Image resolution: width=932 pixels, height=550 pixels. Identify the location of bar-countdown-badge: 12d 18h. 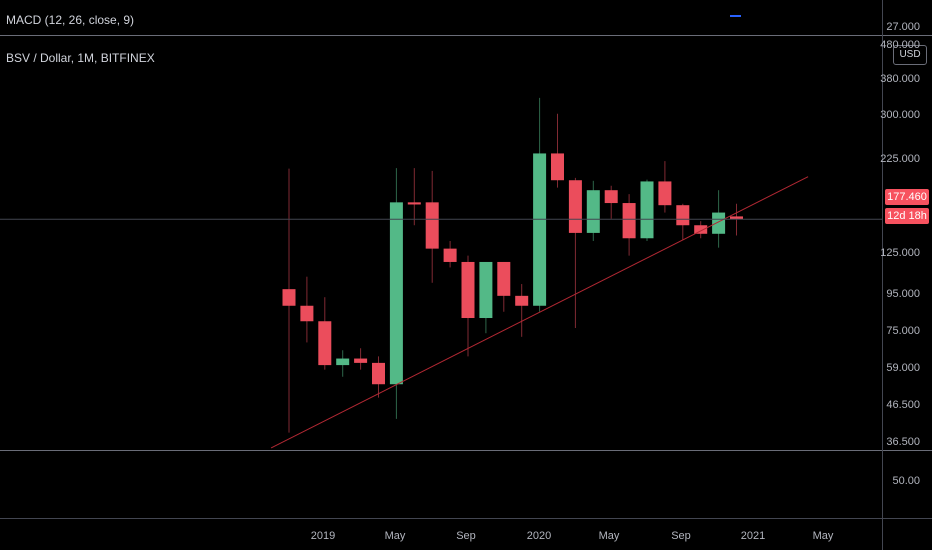
(907, 216).